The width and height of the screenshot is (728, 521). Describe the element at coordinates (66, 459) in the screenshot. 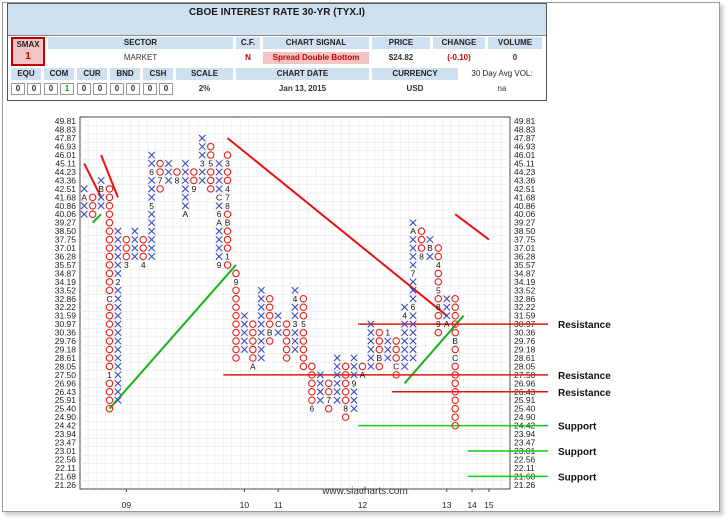

I see `y-tick-label-left: 22.56` at that location.